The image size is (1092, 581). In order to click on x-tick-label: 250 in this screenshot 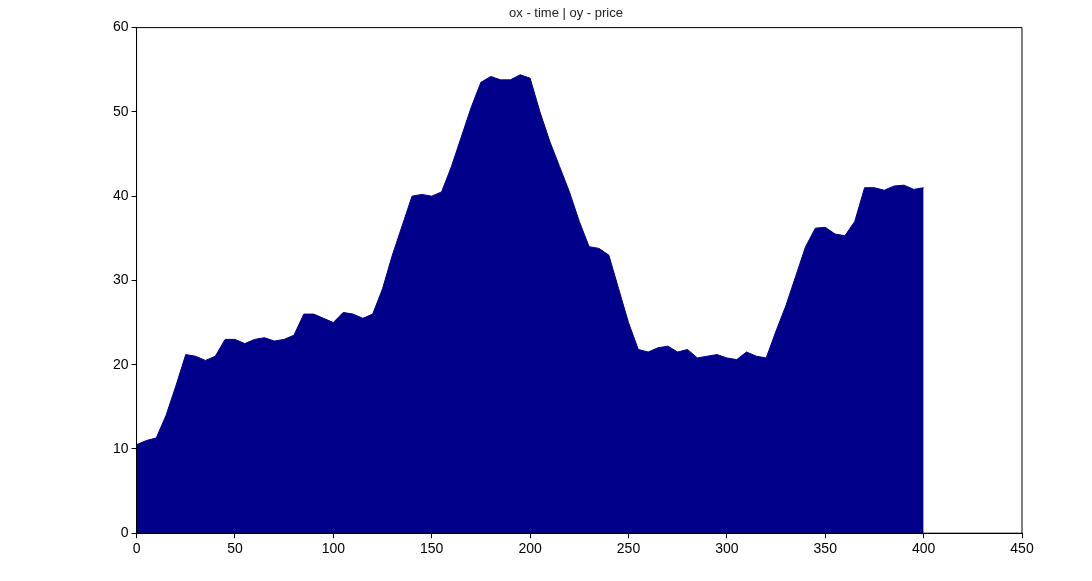, I will do `click(628, 548)`.